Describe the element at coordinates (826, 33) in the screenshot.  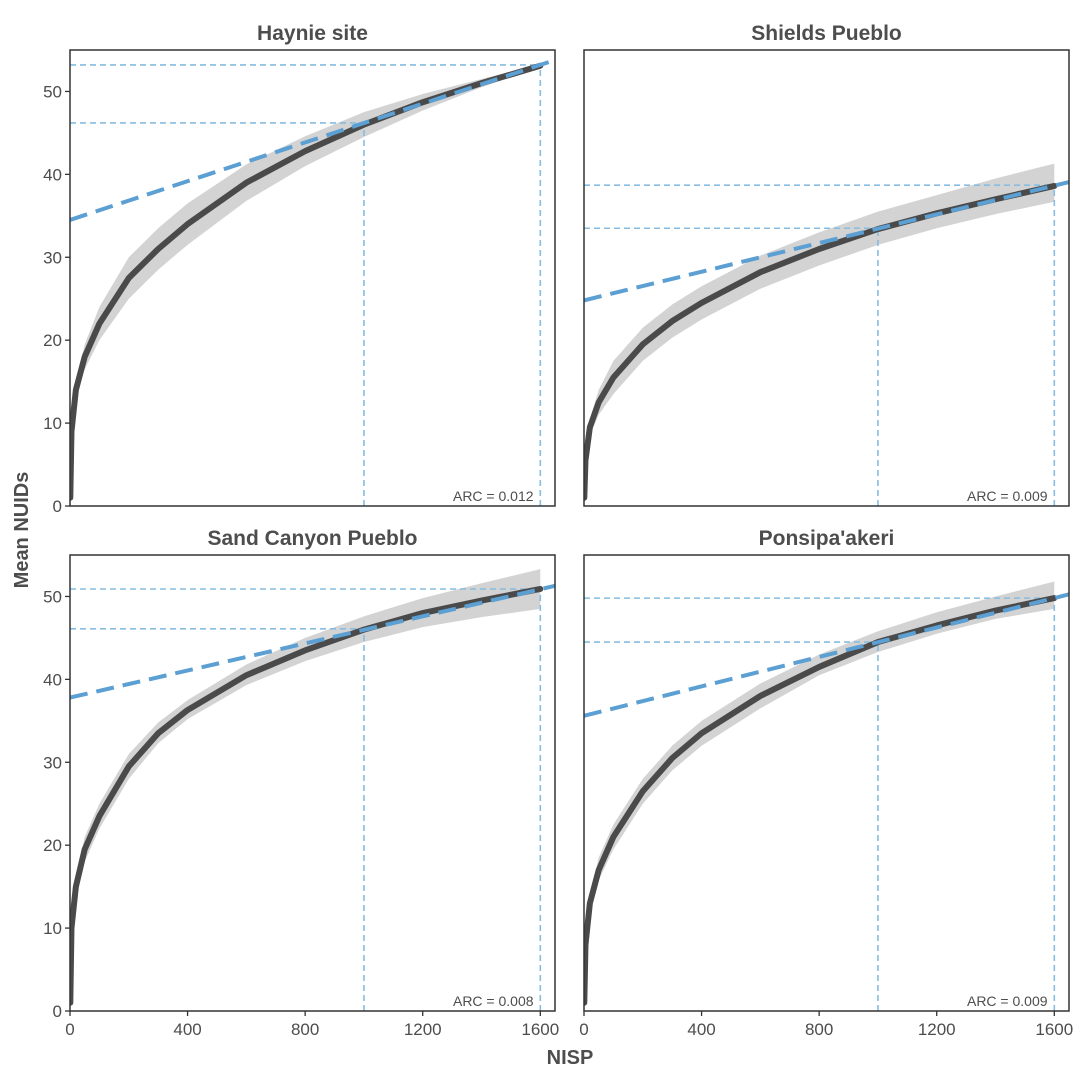
I see `panel-title: Shields Pueblo` at that location.